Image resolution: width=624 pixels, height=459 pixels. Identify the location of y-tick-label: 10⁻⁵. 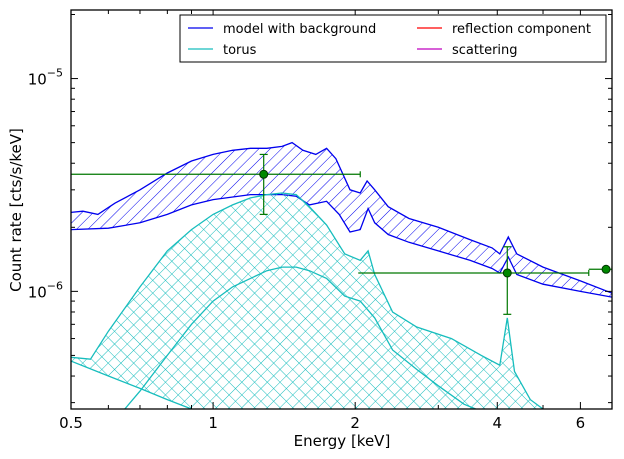
(45, 78).